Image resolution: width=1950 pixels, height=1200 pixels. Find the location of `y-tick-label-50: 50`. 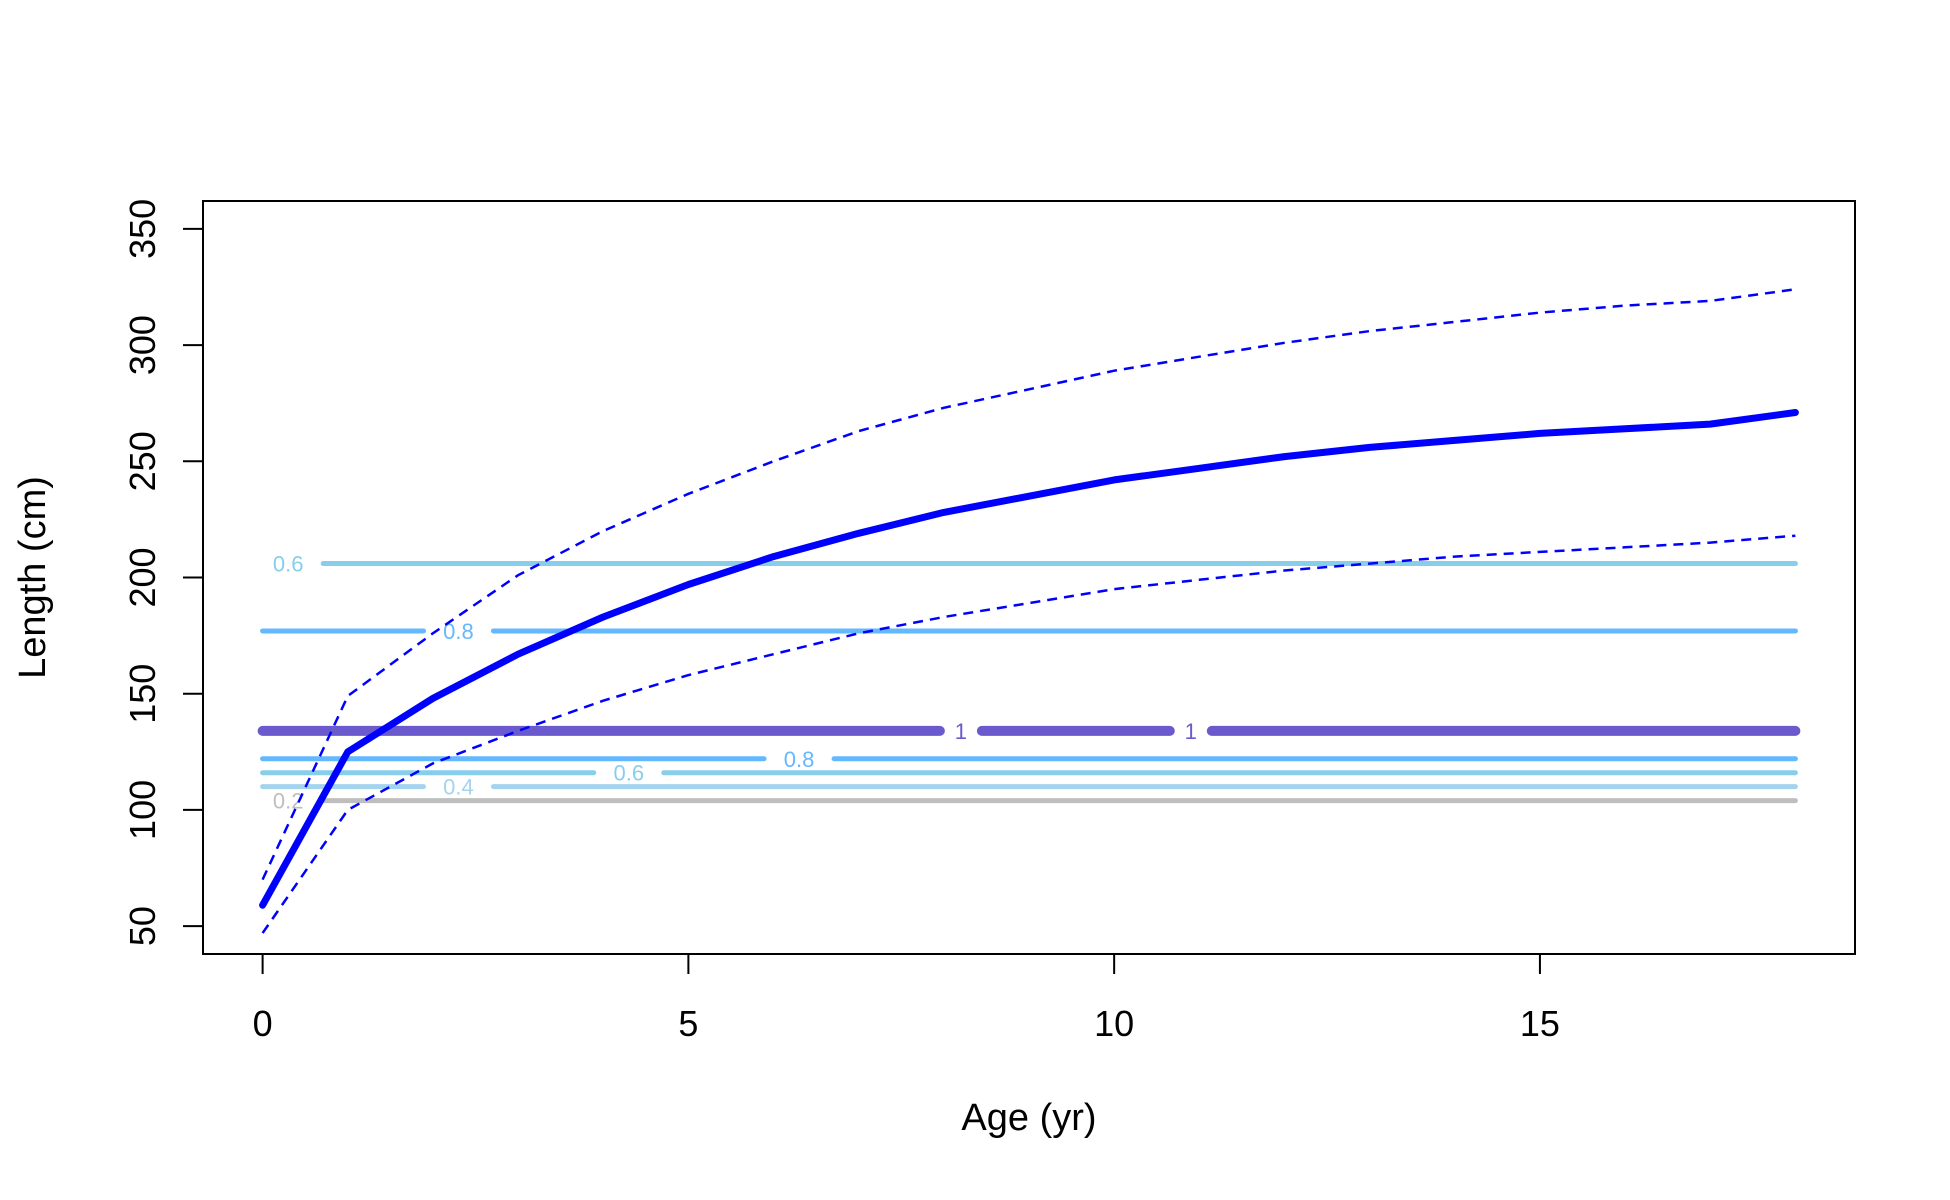

y-tick-label-50: 50 is located at coordinates (142, 926).